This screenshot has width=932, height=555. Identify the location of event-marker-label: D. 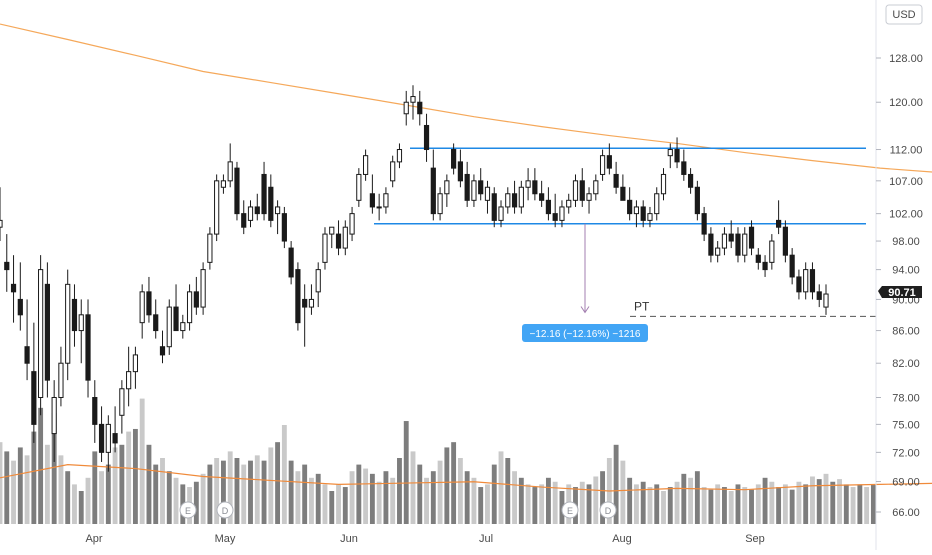
(608, 511).